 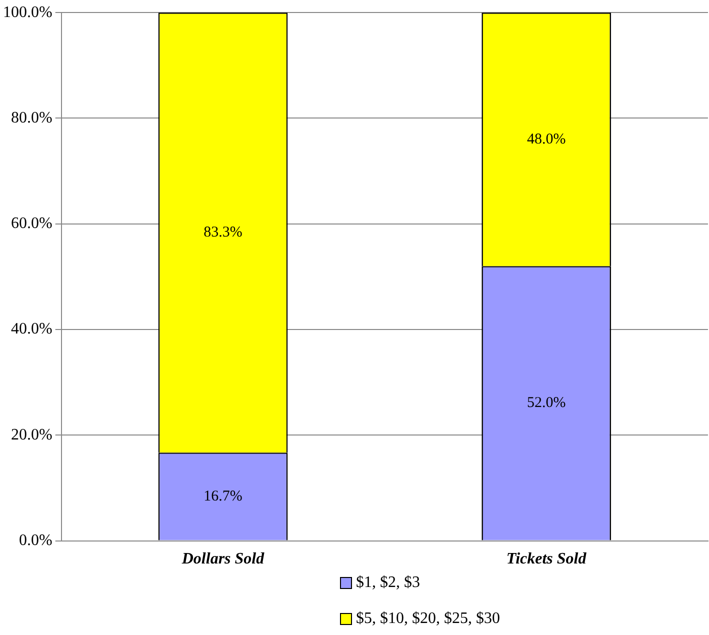 I want to click on y-tick-label: 0.0%, so click(x=35, y=541).